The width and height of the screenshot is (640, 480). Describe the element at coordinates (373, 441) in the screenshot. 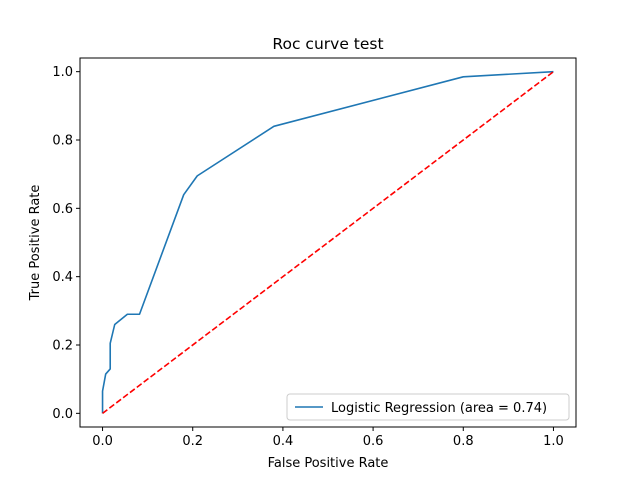

I see `x-tick-label: 0.6` at that location.